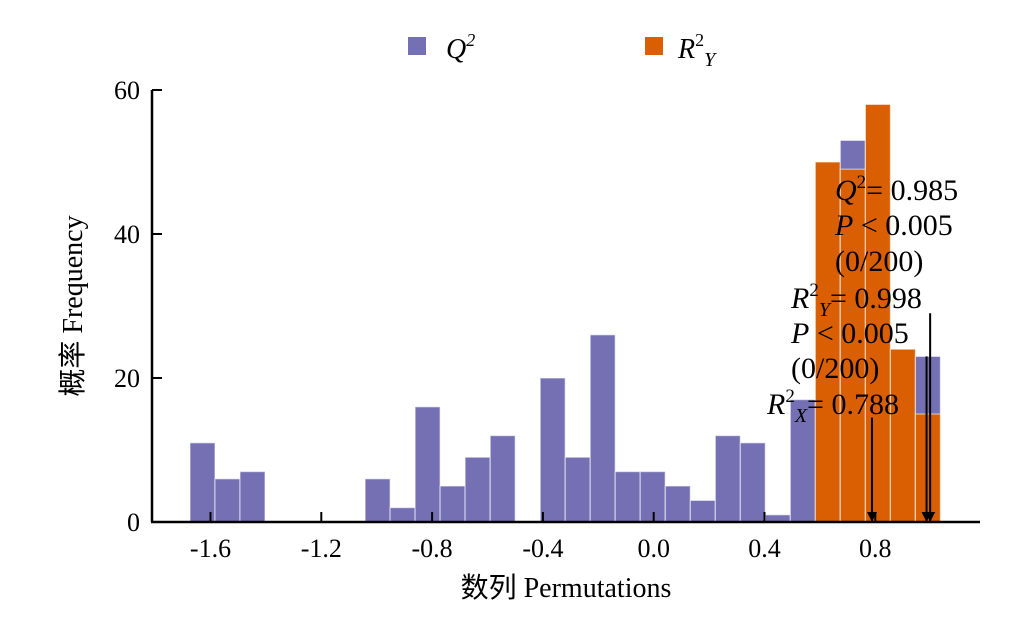 The image size is (1024, 619). I want to click on legend-swatch-q2, so click(417, 46).